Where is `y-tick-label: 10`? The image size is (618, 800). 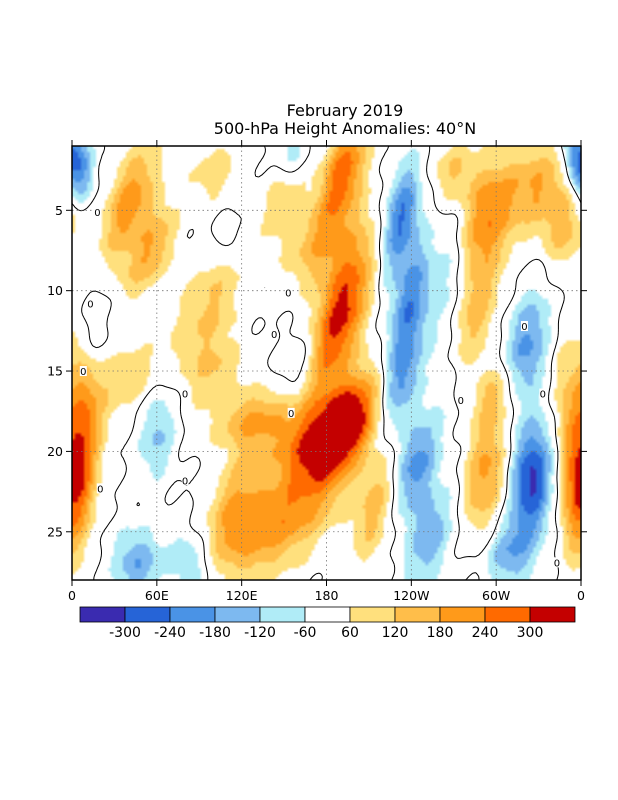 y-tick-label: 10 is located at coordinates (55, 290).